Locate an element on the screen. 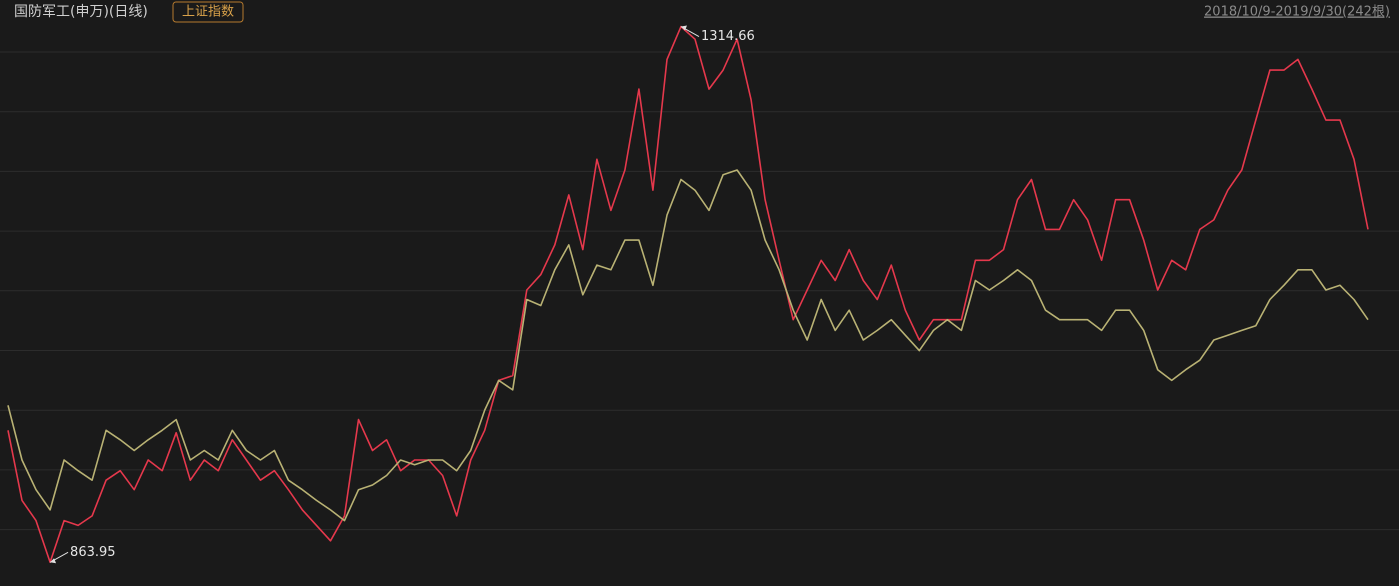 The width and height of the screenshot is (1399, 586). legend-entry: 上证指数 is located at coordinates (208, 12).